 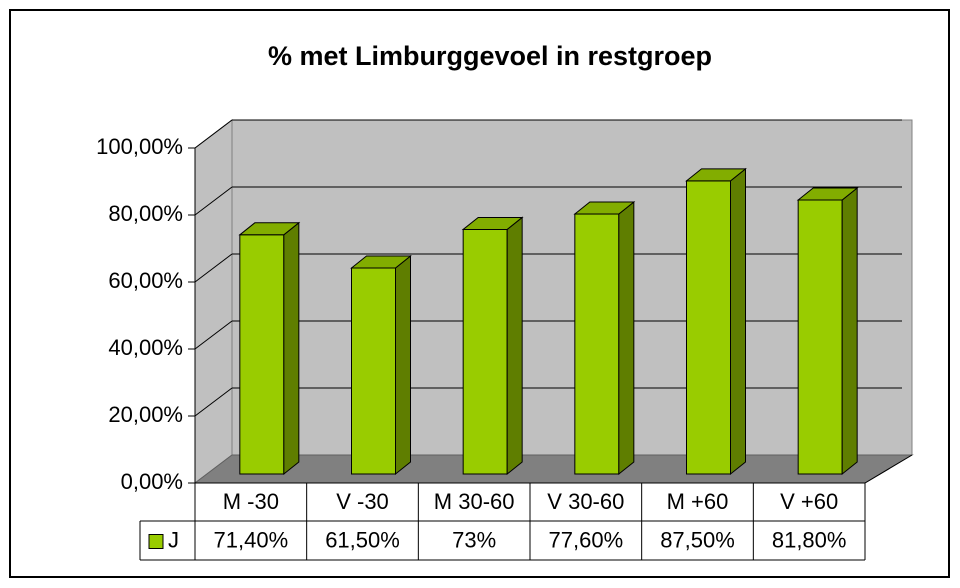 What do you see at coordinates (888, 469) in the screenshot?
I see `floor-edge` at bounding box center [888, 469].